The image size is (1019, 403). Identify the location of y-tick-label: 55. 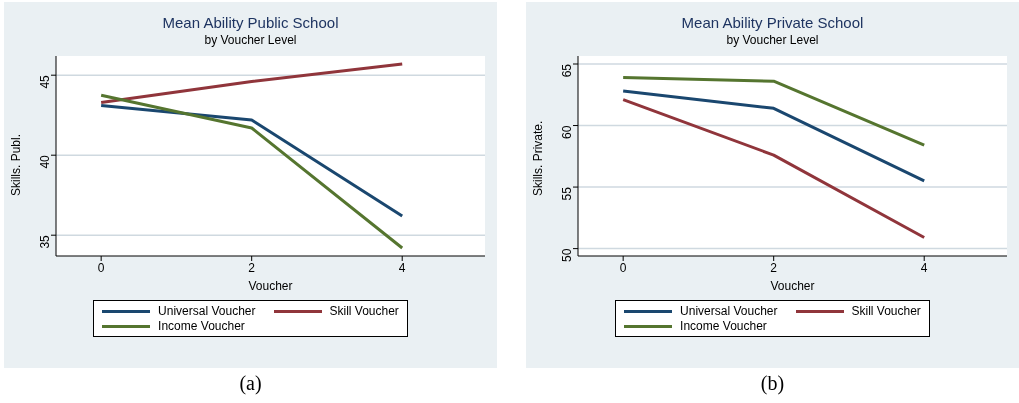
(567, 193).